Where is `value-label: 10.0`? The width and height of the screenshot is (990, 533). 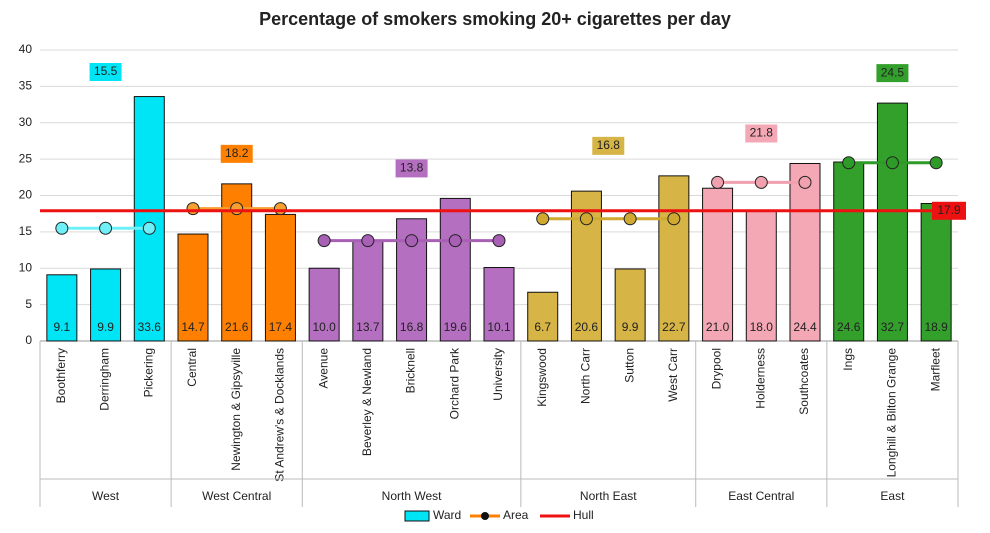
value-label: 10.0 is located at coordinates (324, 327).